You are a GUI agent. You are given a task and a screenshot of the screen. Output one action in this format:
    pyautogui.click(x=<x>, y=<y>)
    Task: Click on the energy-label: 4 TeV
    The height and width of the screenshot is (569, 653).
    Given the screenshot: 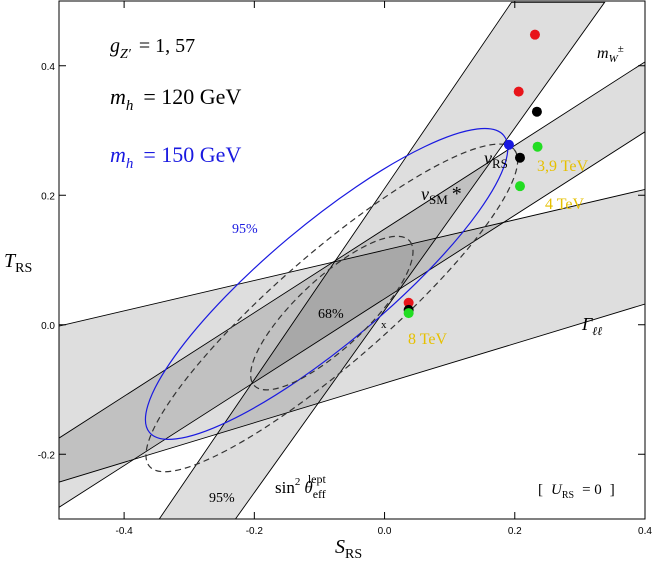 What is the action you would take?
    pyautogui.click(x=564, y=204)
    